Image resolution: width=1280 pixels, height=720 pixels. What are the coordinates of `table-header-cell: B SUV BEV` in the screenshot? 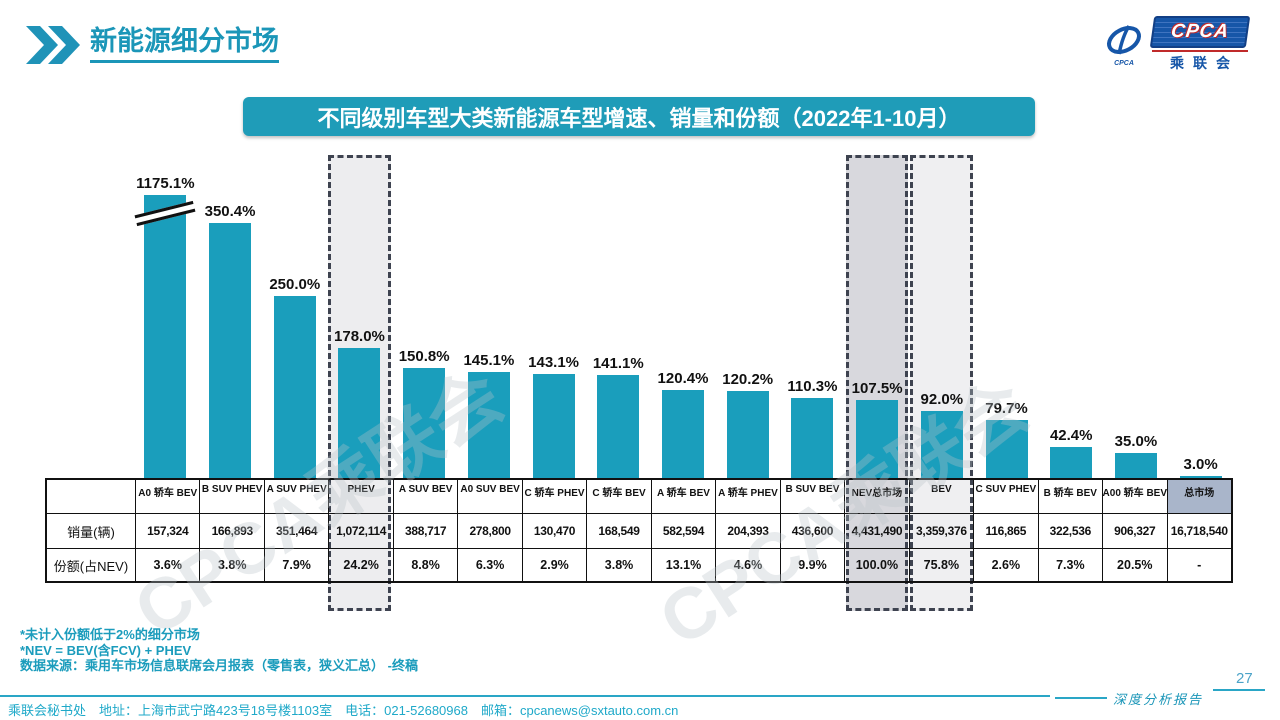 It's located at (811, 496).